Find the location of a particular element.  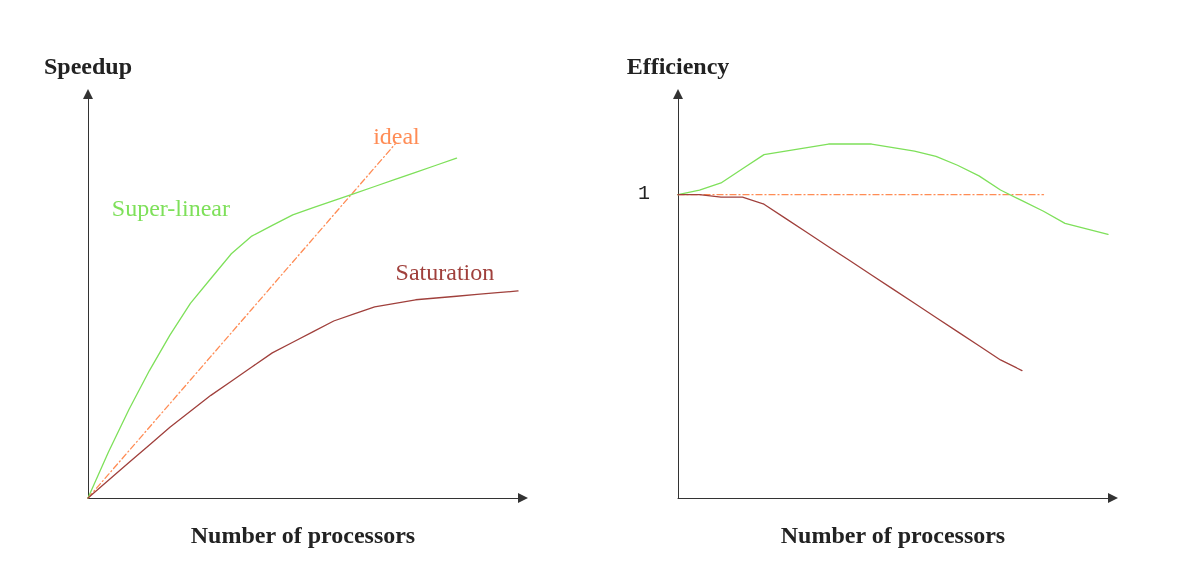

series-label: Super-linear is located at coordinates (170, 208).